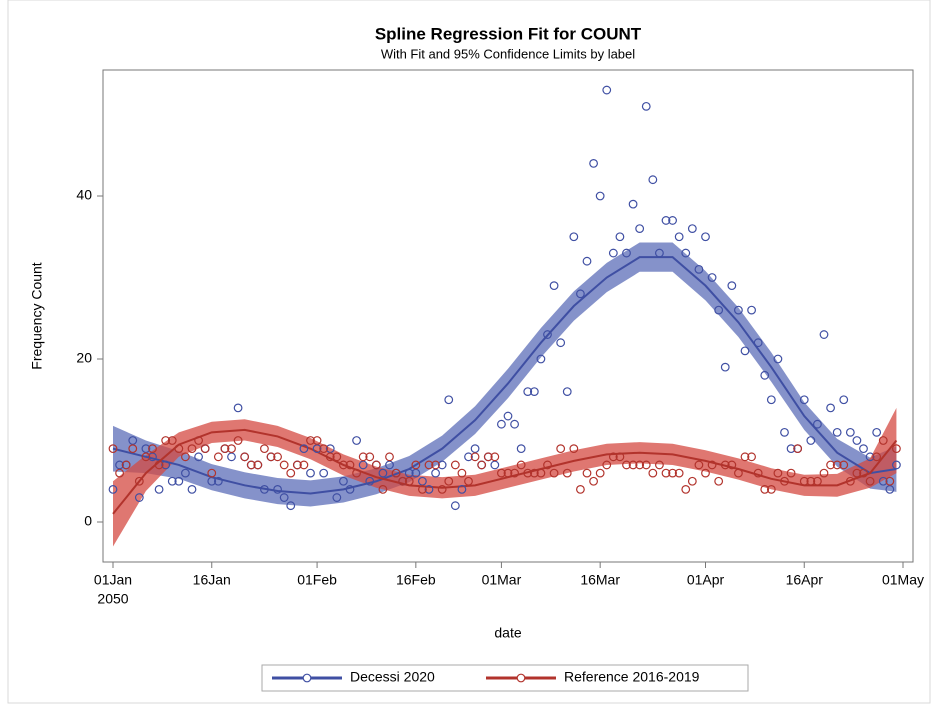 This screenshot has width=931, height=704. Describe the element at coordinates (706, 580) in the screenshot. I see `x-tick-label: 01Apr` at that location.